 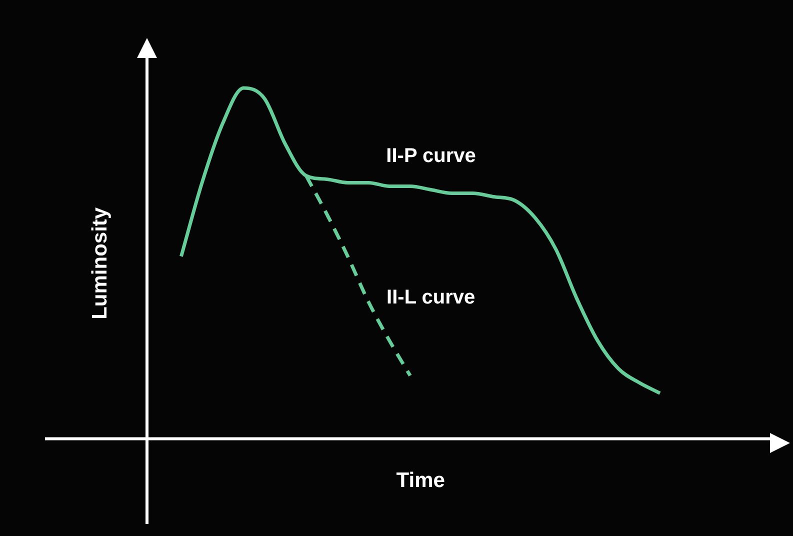 I want to click on x-axis-title: Time, so click(x=420, y=480).